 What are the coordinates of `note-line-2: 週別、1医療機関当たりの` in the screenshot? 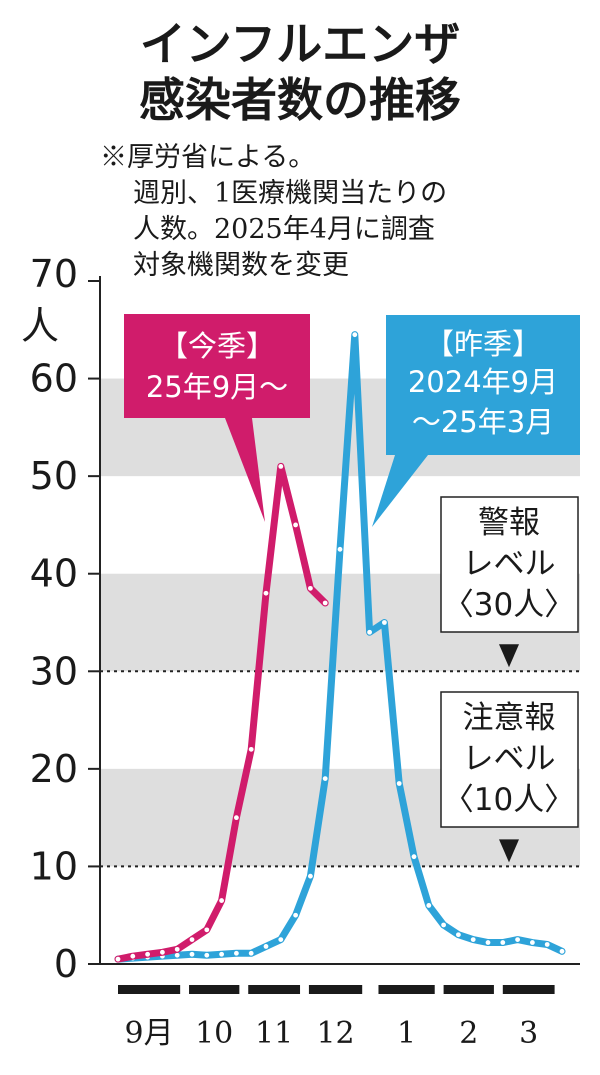 It's located at (290, 193).